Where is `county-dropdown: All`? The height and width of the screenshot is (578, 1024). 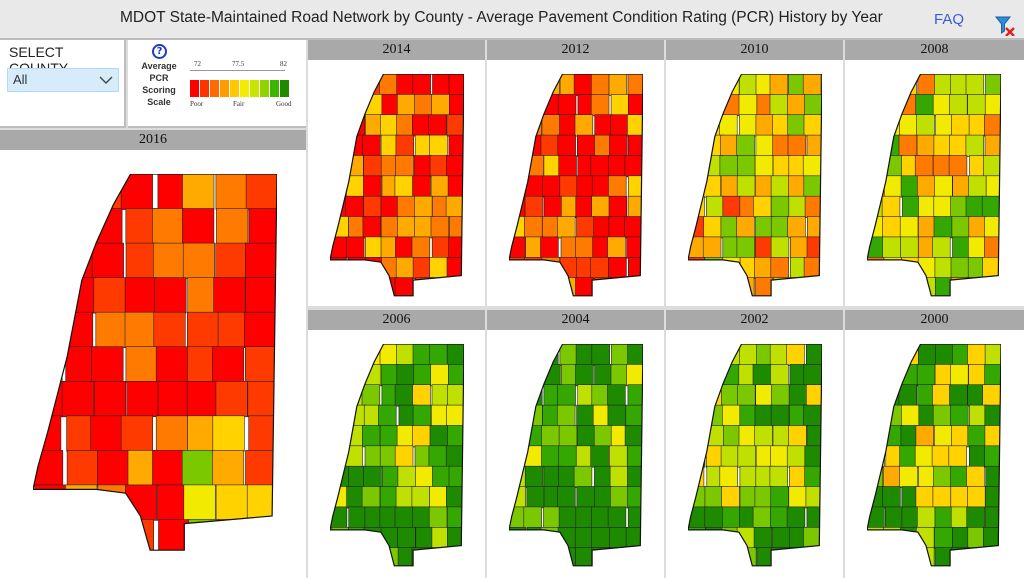
county-dropdown: All is located at coordinates (63, 80).